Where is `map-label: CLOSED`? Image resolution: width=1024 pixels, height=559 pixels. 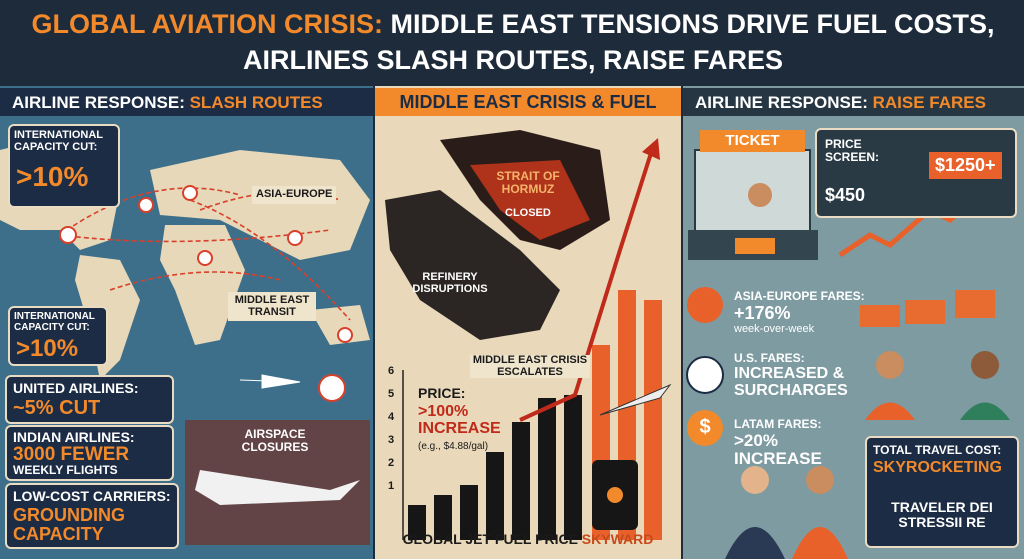
map-label: CLOSED is located at coordinates (528, 213).